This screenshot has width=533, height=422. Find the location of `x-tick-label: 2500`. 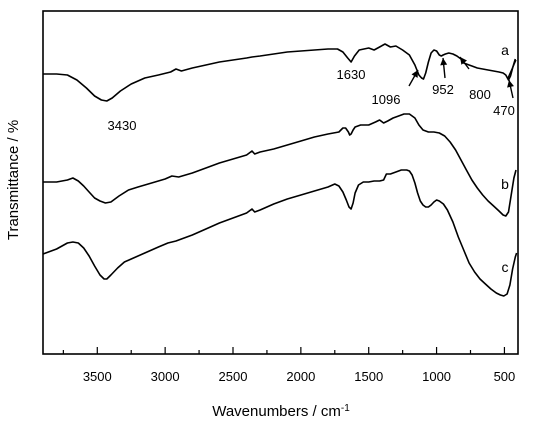

x-tick-label: 2500 is located at coordinates (233, 376).